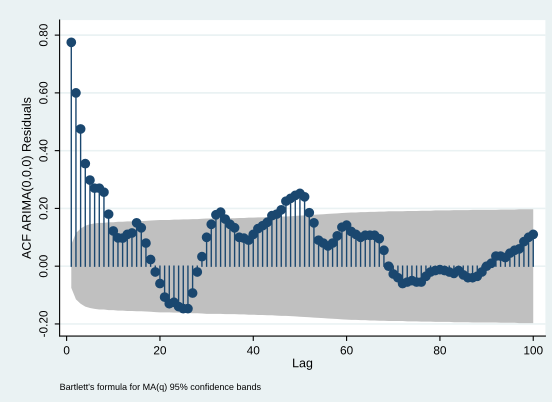  What do you see at coordinates (43, 208) in the screenshot?
I see `y-tick-label: 0.20` at bounding box center [43, 208].